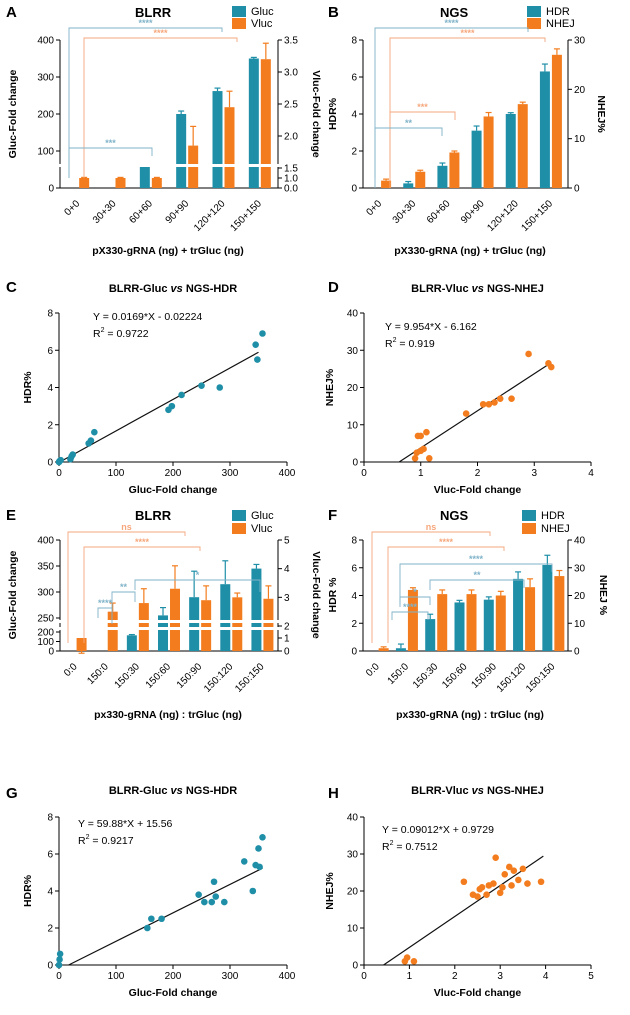 The image size is (630, 1015). Describe the element at coordinates (580, 624) in the screenshot. I see `panel-f-y2tick-label: 10` at that location.